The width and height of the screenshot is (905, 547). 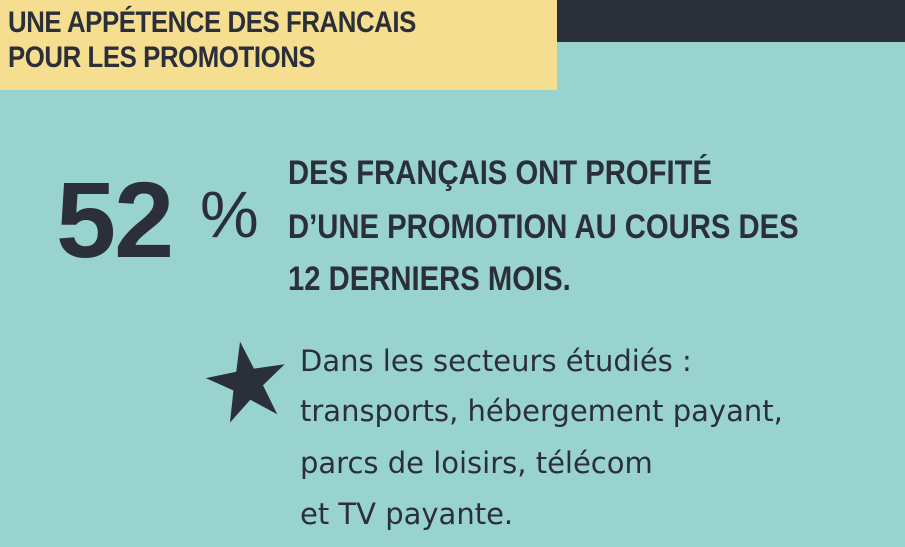 I want to click on title-line-1: UNE APPÉTENCE DES FRANCAIS, so click(x=212, y=22).